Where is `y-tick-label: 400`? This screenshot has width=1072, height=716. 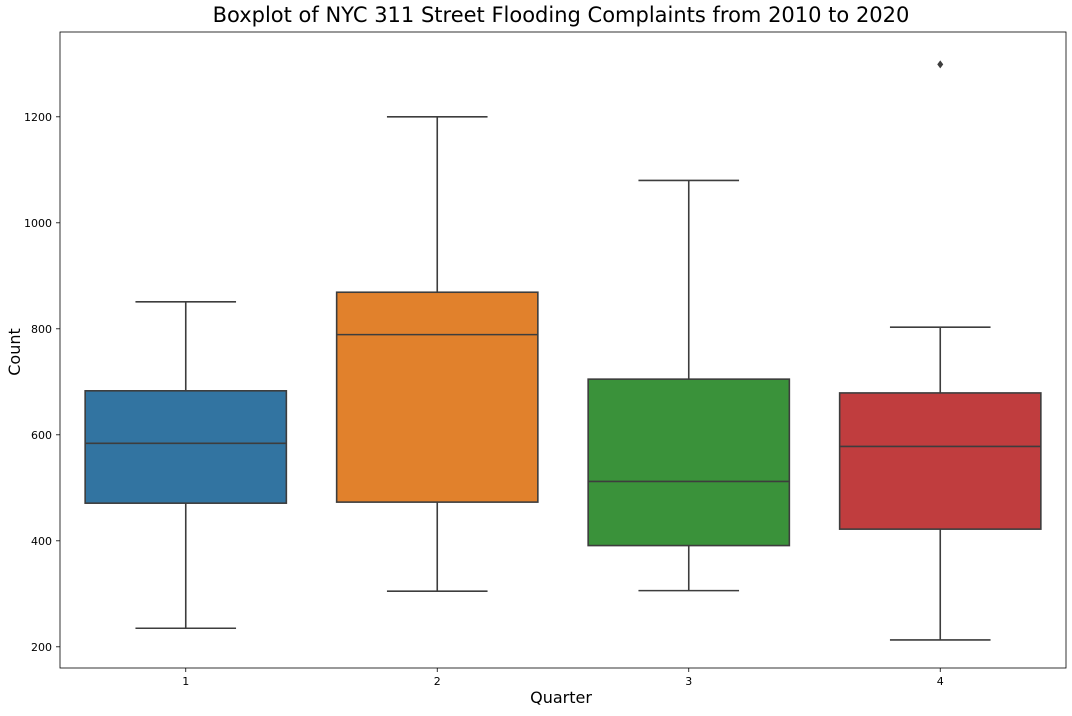
y-tick-label: 400 is located at coordinates (41, 541).